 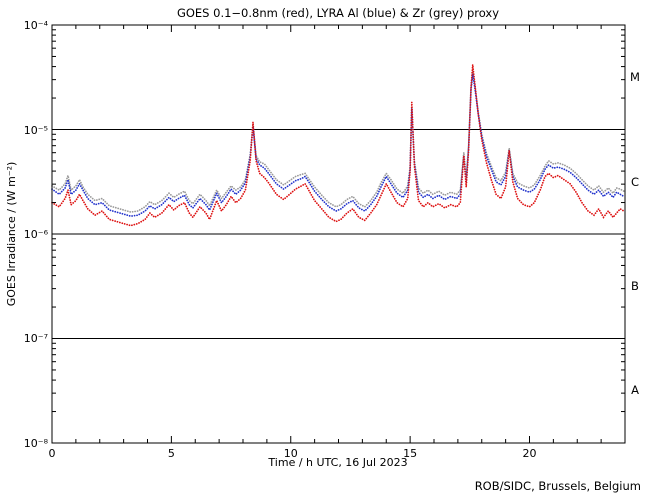 What do you see at coordinates (36, 443) in the screenshot?
I see `y-tick-label-1e-8: 10⁻⁸` at bounding box center [36, 443].